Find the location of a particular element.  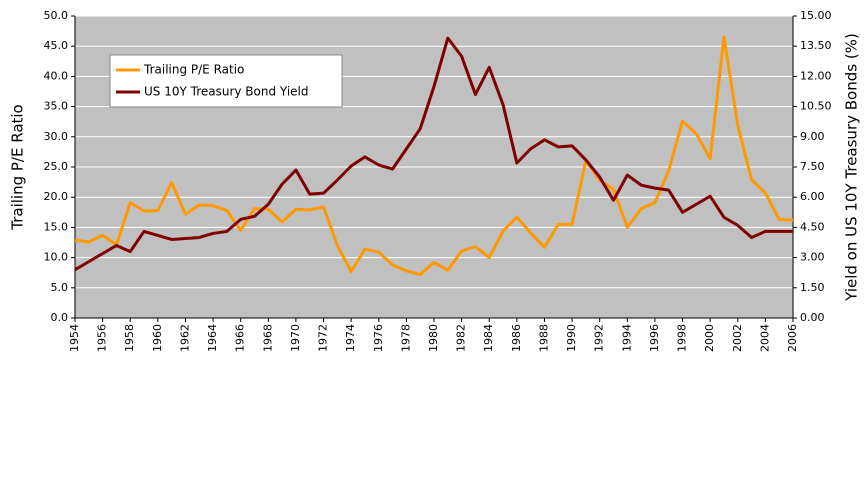

y-axis-label: Trailing P/E Ratio is located at coordinates (18, 167).